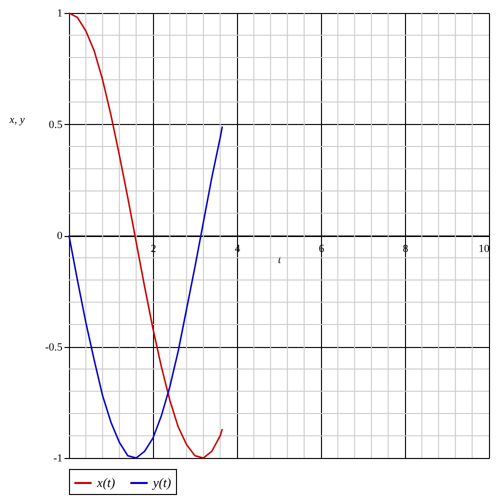 The width and height of the screenshot is (500, 500). Describe the element at coordinates (16, 120) in the screenshot. I see `y-axis-title: x, y` at that location.